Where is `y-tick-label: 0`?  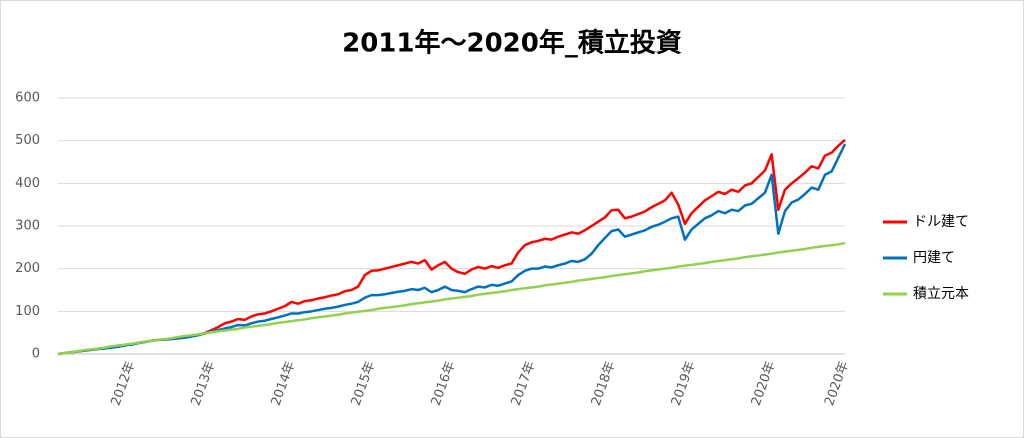
y-tick-label: 0 is located at coordinates (36, 354).